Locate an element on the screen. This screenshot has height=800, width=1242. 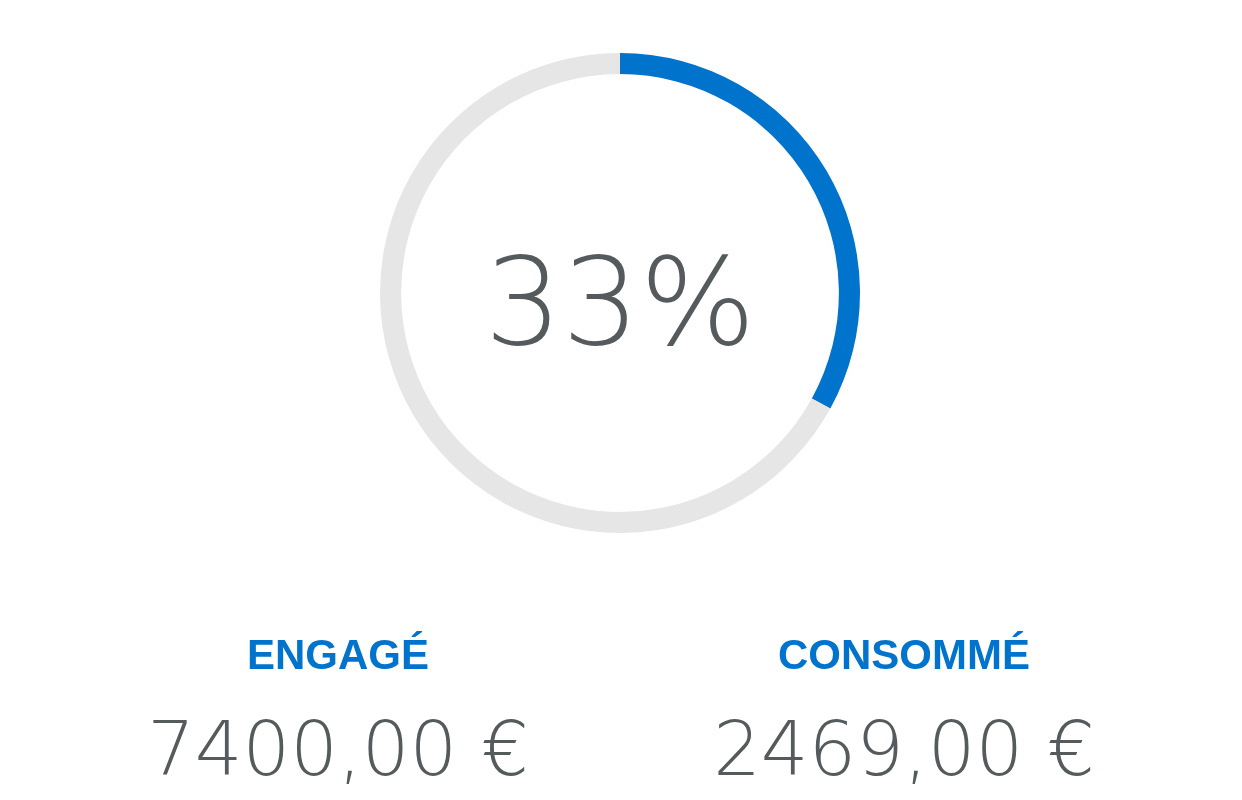
text: 33% is located at coordinates (620, 302).